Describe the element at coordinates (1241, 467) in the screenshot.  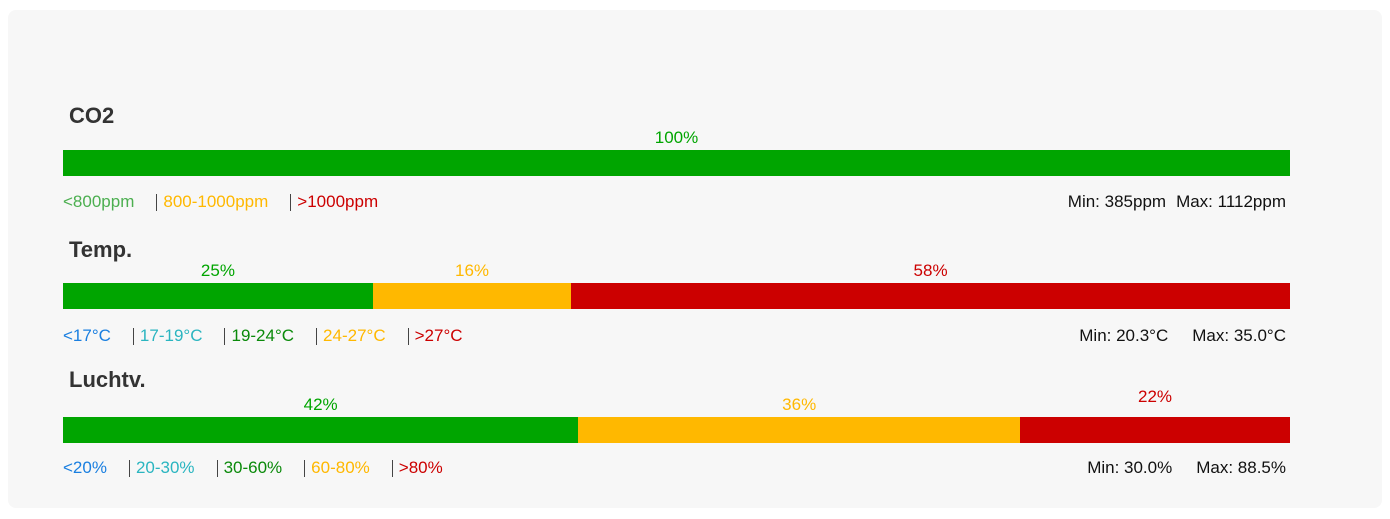
I see `max-value: Max: 88.5%` at that location.